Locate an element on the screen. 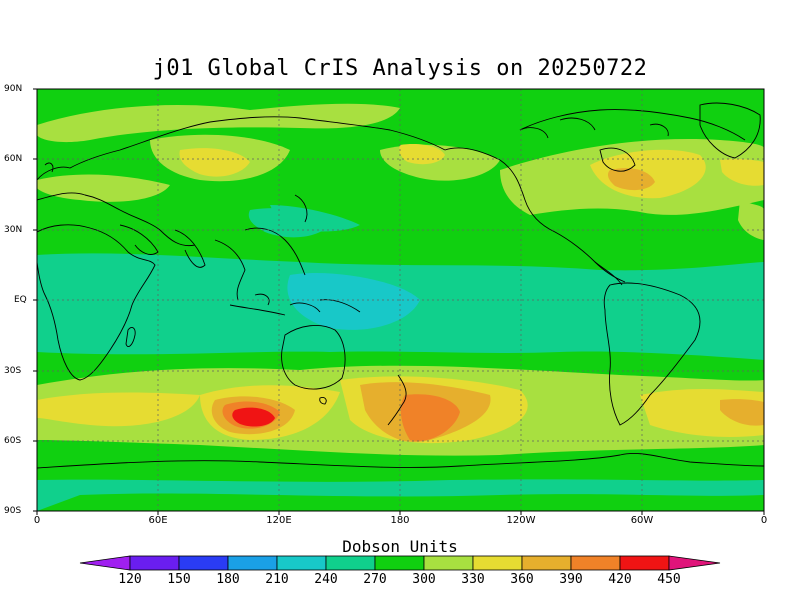 This screenshot has height=600, width=800. colorbar is located at coordinates (400, 563).